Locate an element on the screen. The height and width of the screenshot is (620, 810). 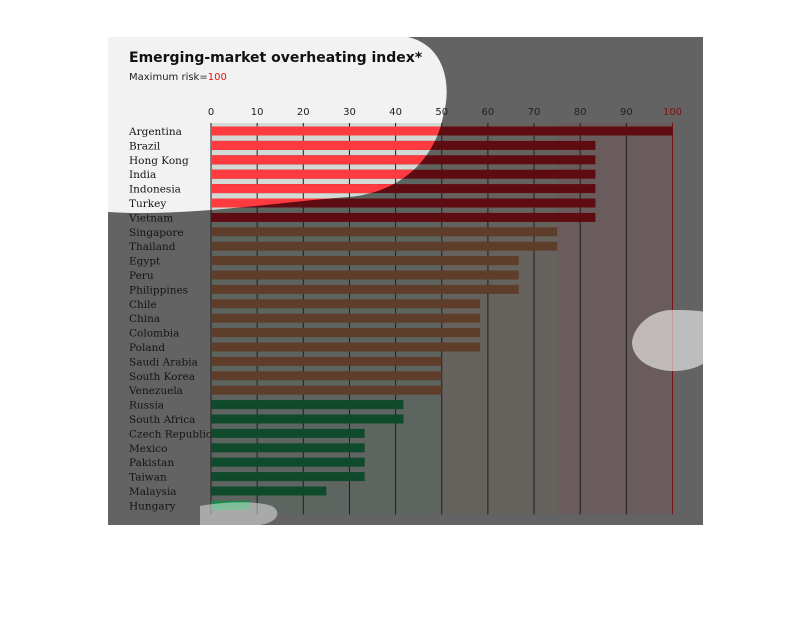
bar-china is located at coordinates (346, 318).